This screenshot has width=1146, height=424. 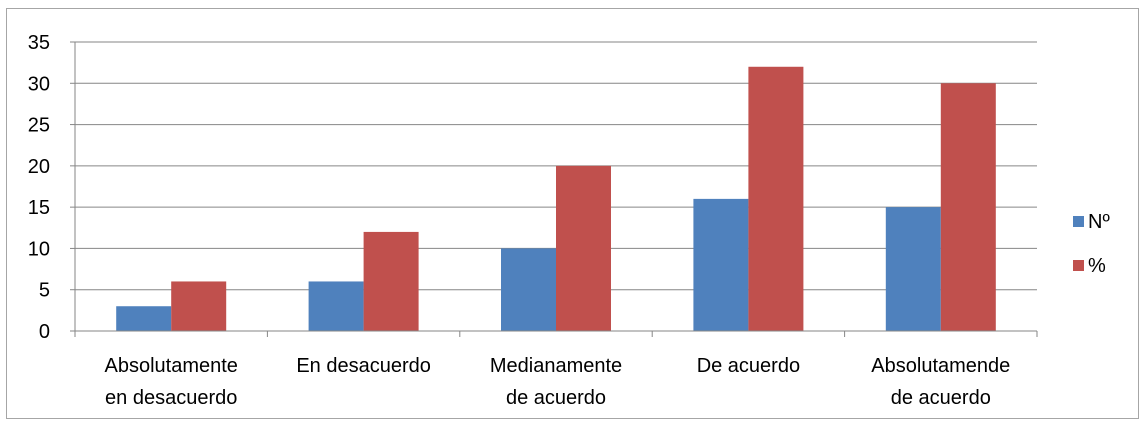 I want to click on x-category-label: Absolutamende, so click(x=940, y=366).